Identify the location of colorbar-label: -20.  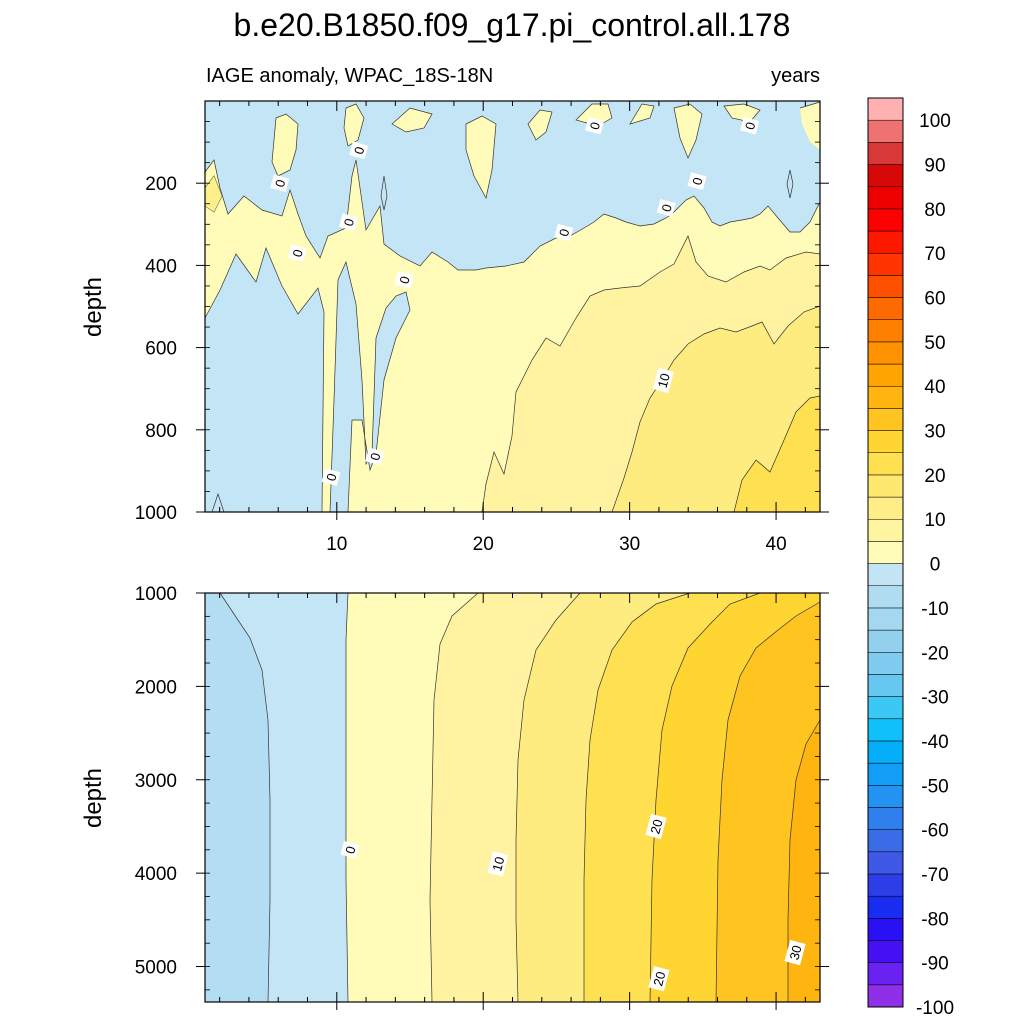
(934, 653).